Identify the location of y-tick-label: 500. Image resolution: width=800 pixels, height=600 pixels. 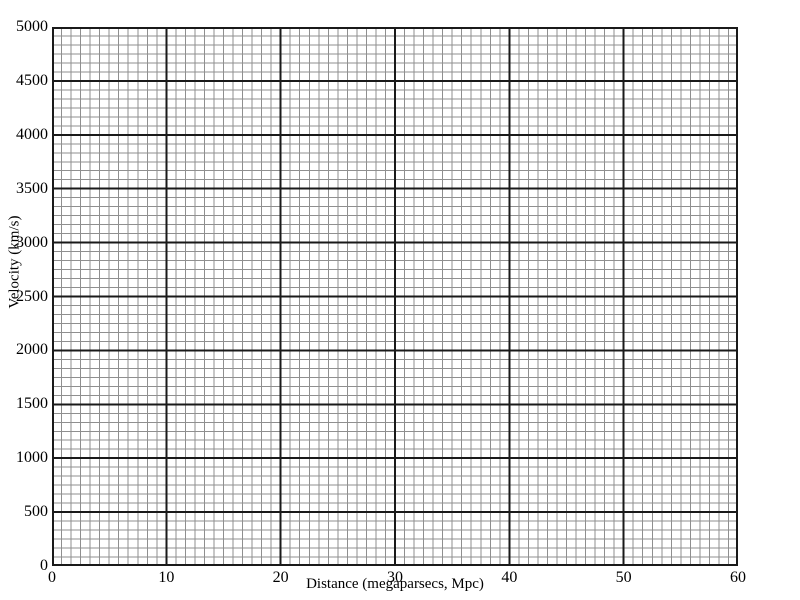
(36, 512).